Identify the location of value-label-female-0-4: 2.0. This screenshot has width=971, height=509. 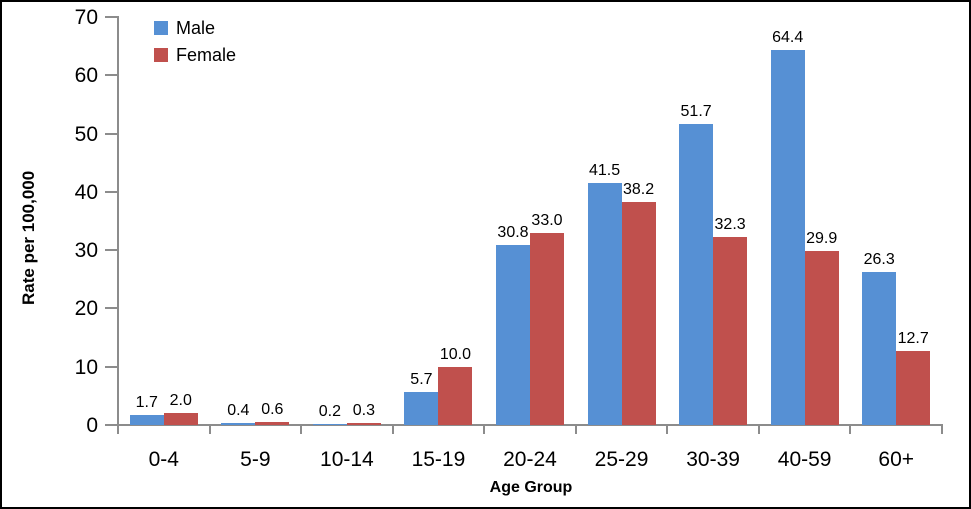
(180, 401).